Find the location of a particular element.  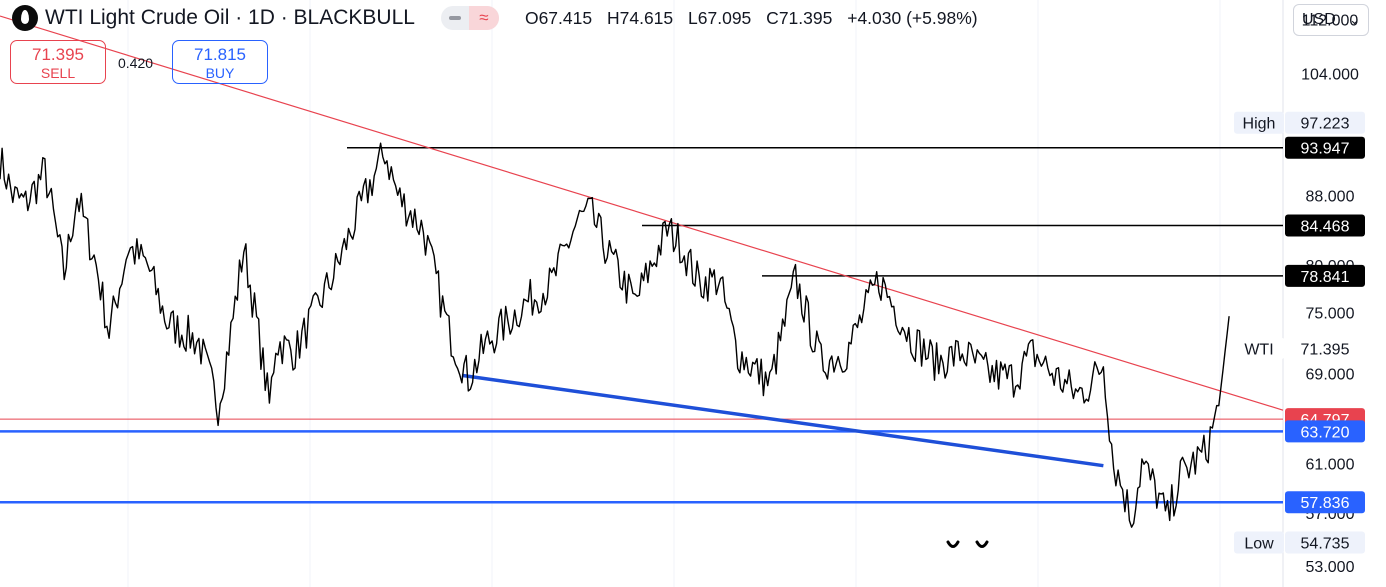

high-price-label-label: High is located at coordinates (1259, 124).